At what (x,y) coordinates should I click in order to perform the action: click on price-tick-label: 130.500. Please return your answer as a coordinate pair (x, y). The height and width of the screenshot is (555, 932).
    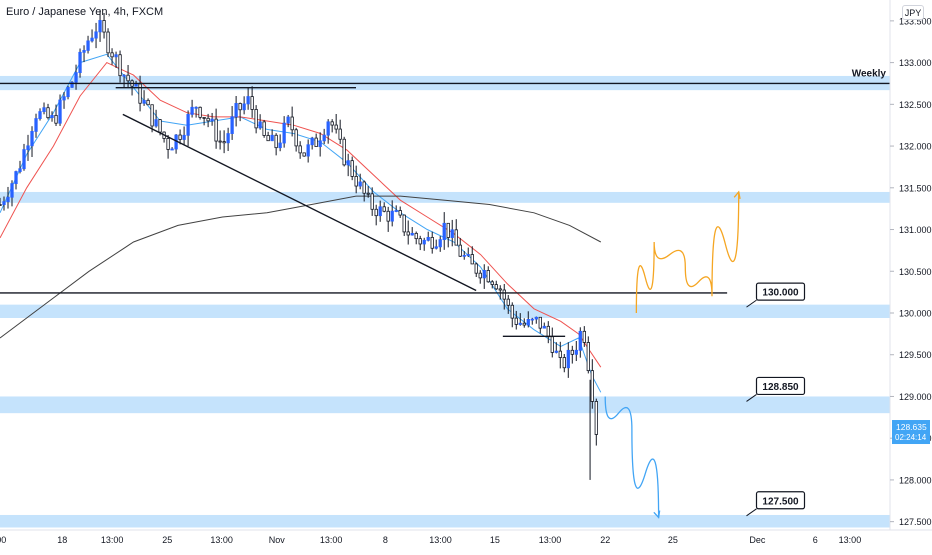
    Looking at the image, I should click on (915, 272).